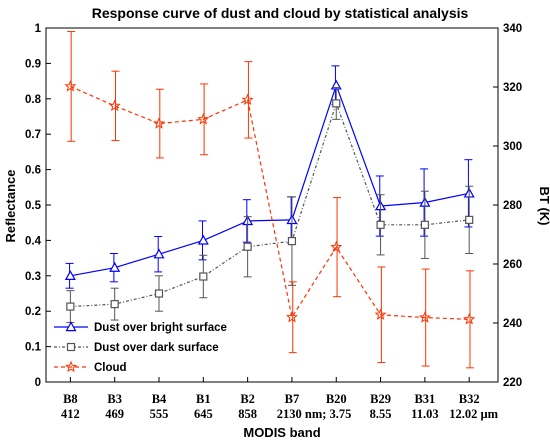  What do you see at coordinates (10, 206) in the screenshot?
I see `y-axis-label-left: Reflectance` at bounding box center [10, 206].